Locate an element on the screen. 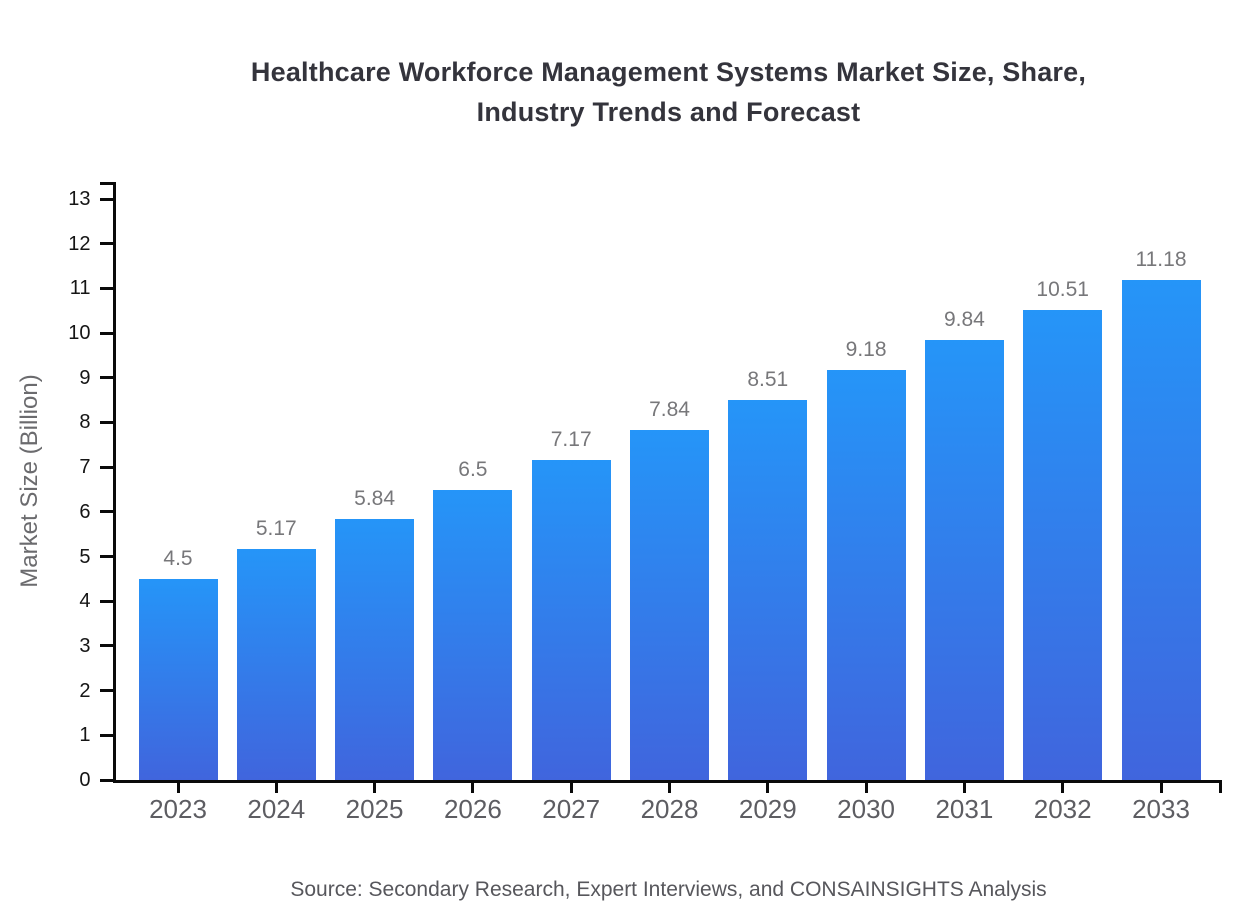 This screenshot has width=1260, height=920. x-tick-label: 2026 is located at coordinates (472, 809).